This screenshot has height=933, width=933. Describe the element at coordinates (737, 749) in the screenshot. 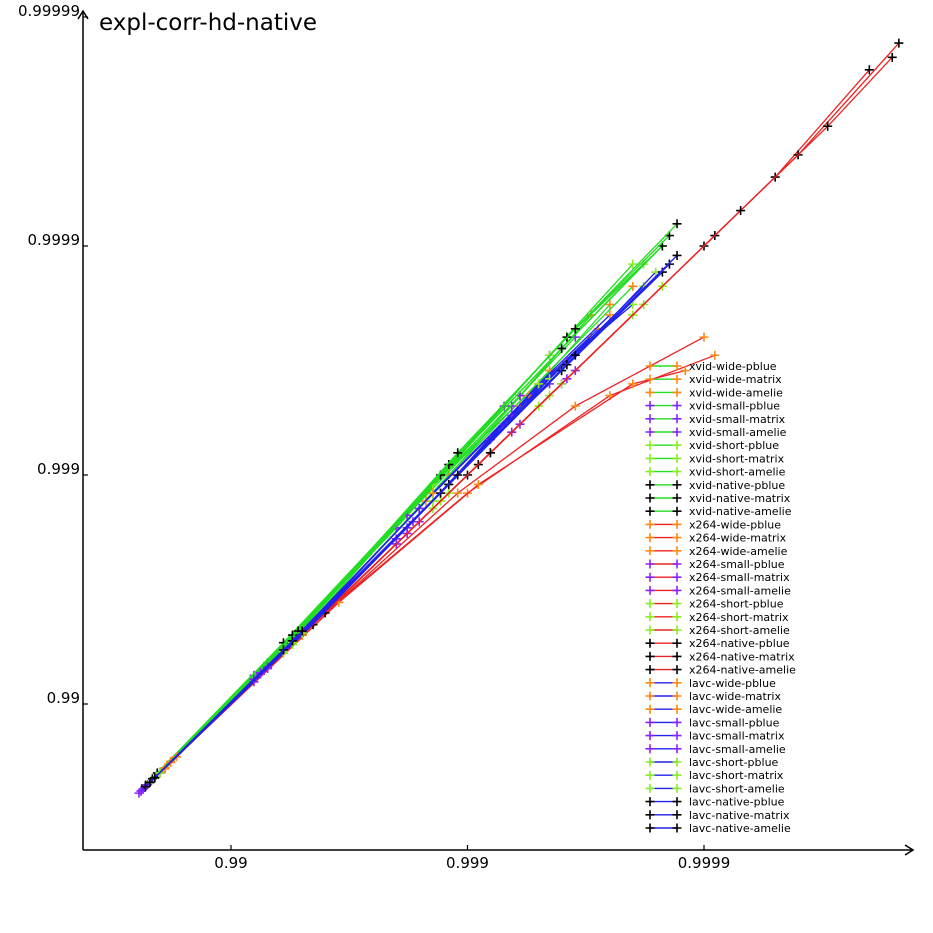

I see `legend-label: lavc-small-amelie` at that location.